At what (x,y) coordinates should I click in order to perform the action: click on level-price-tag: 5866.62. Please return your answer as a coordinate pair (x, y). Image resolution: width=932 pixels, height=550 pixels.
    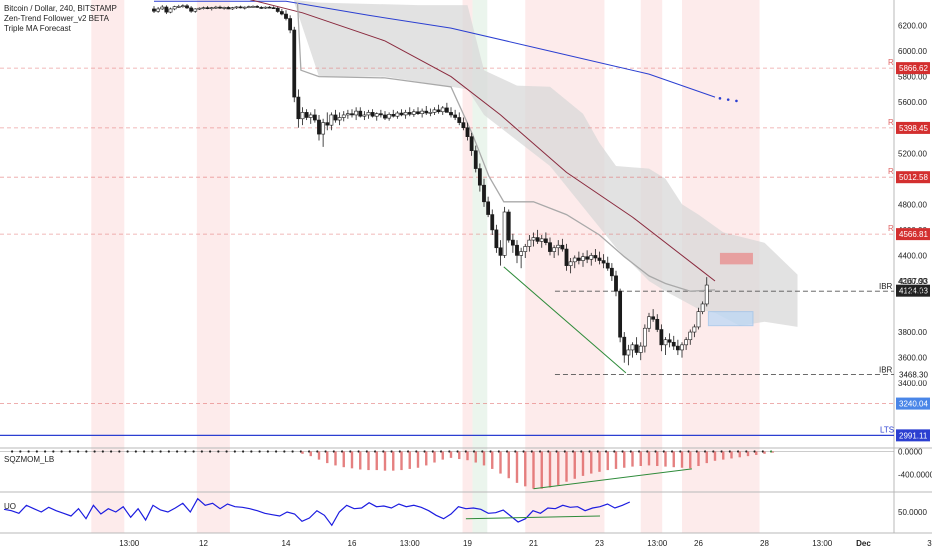
    Looking at the image, I should click on (913, 68).